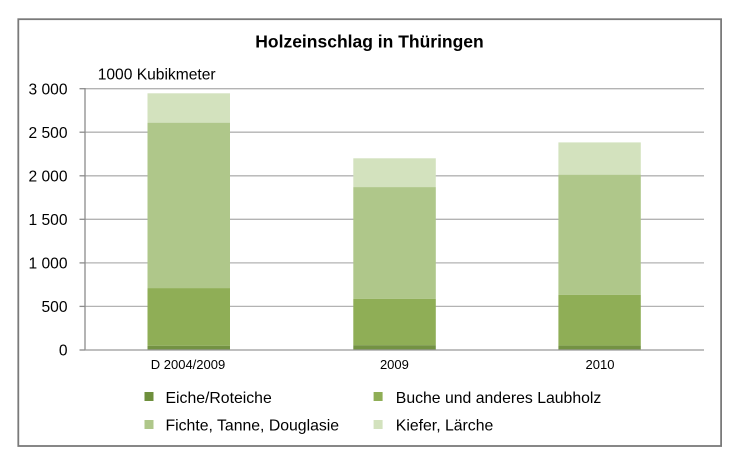 The image size is (740, 463). I want to click on svg-text: 0, so click(63, 351).